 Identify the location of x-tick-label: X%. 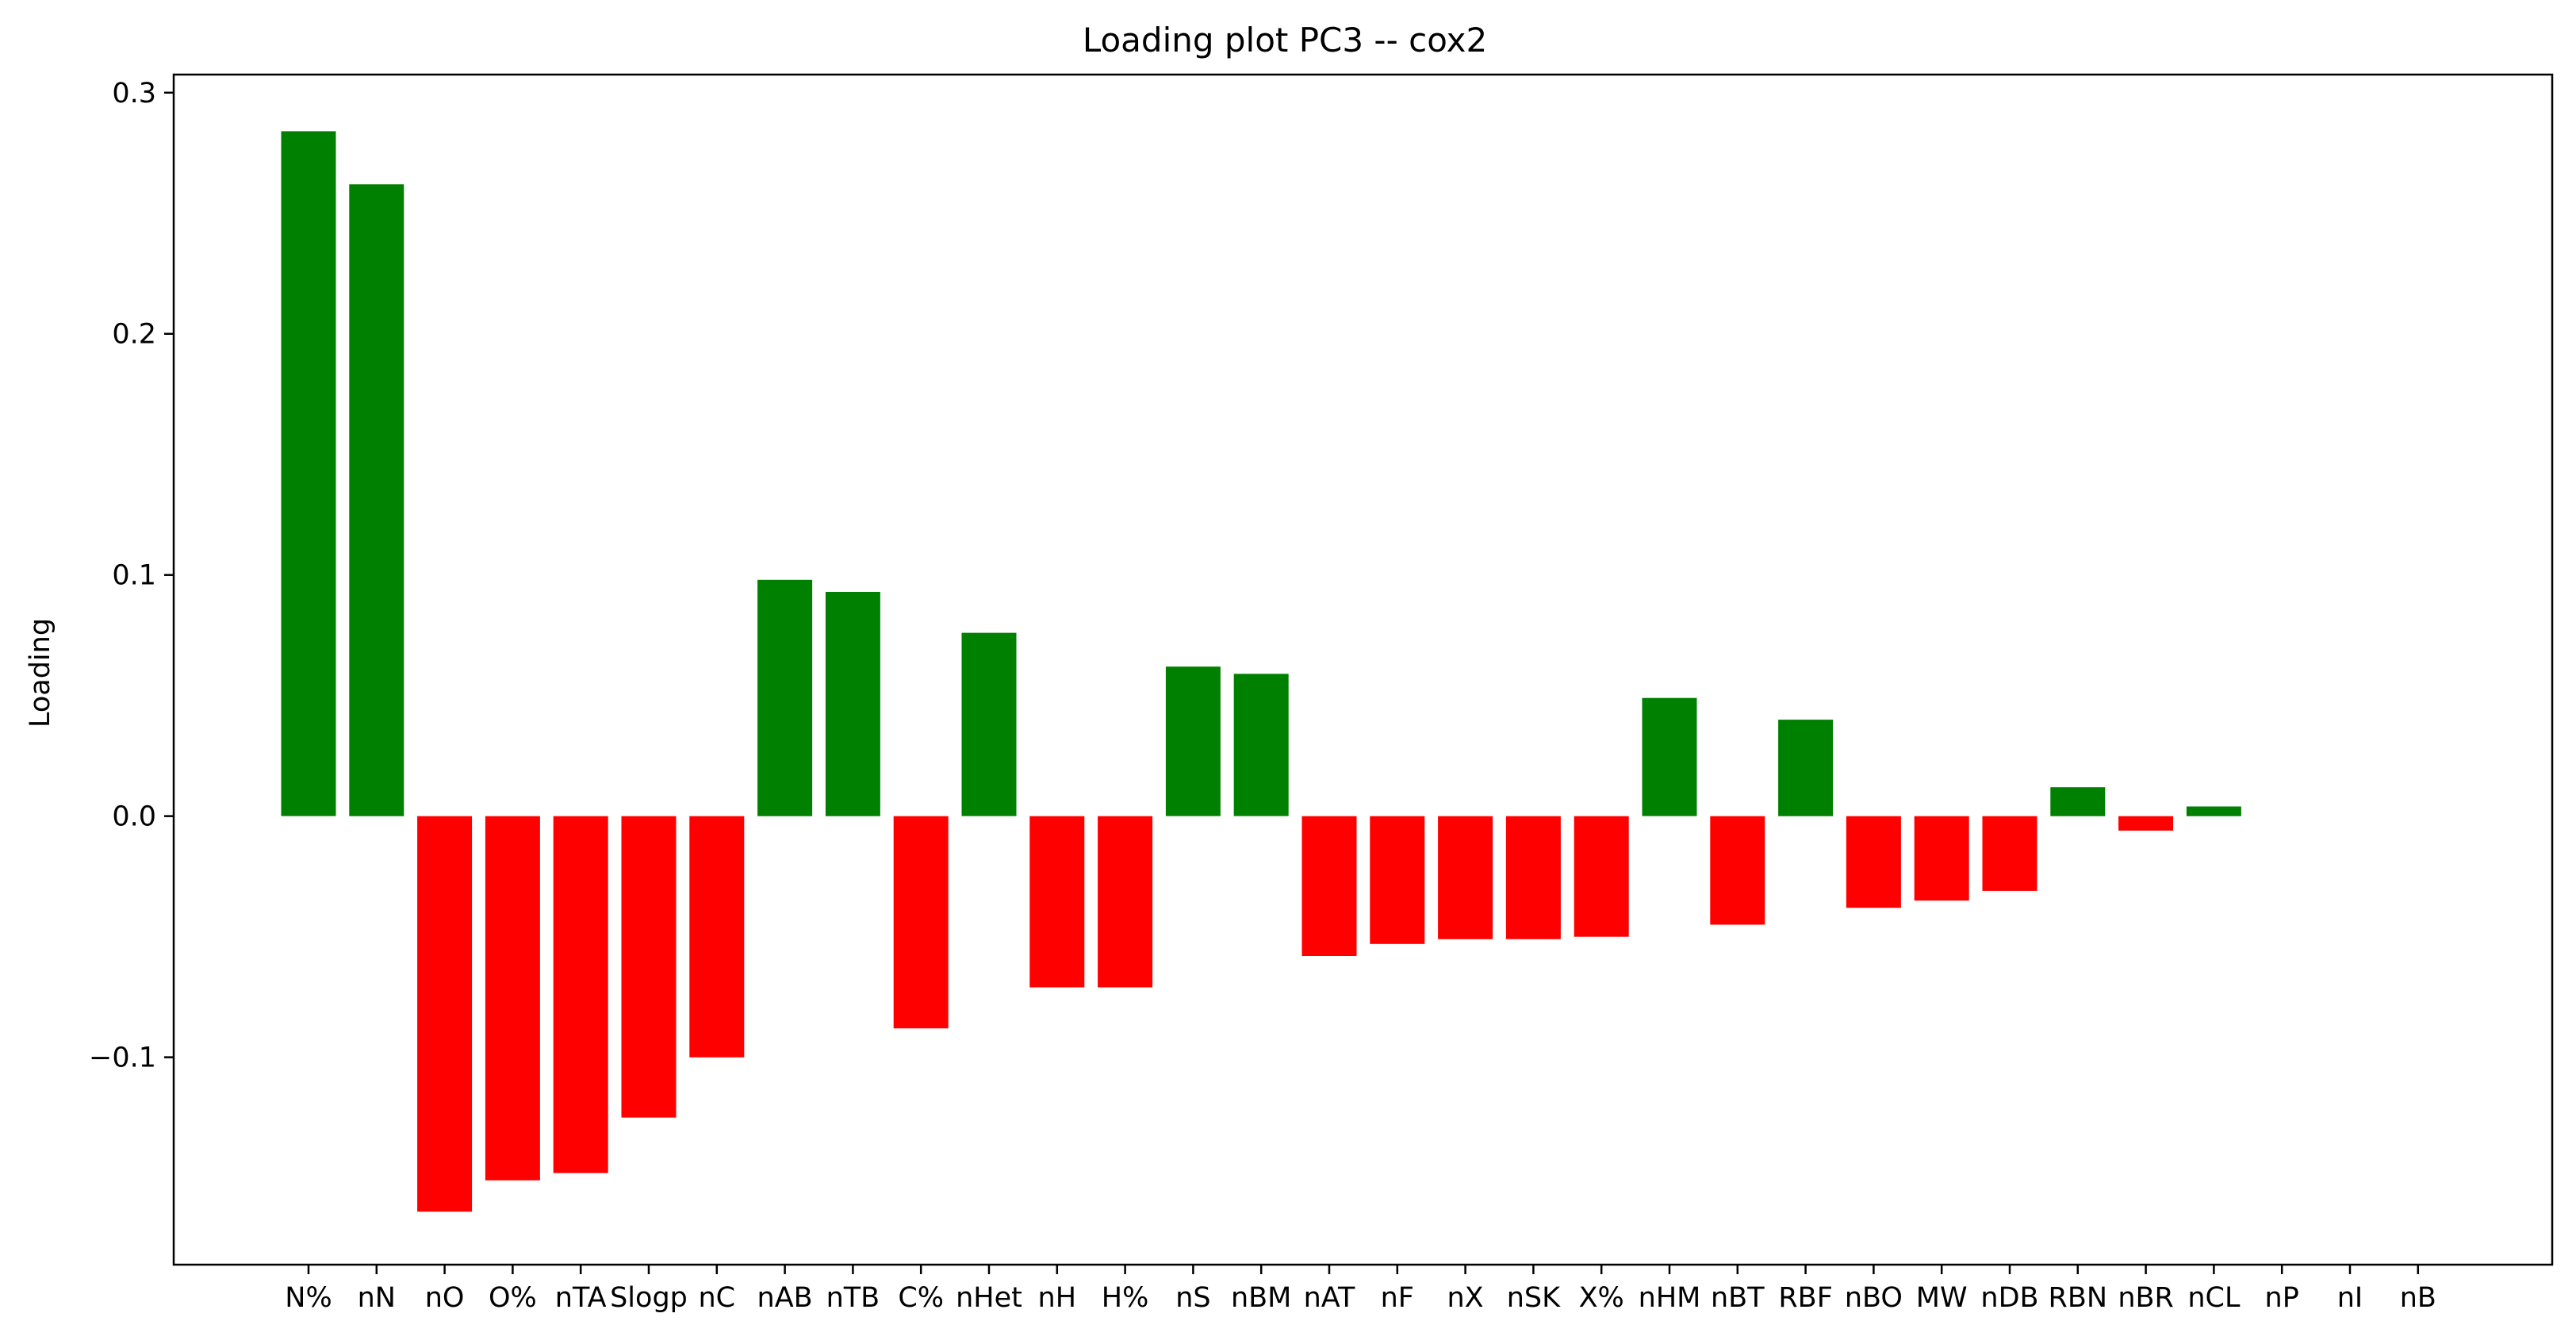
(1602, 1298).